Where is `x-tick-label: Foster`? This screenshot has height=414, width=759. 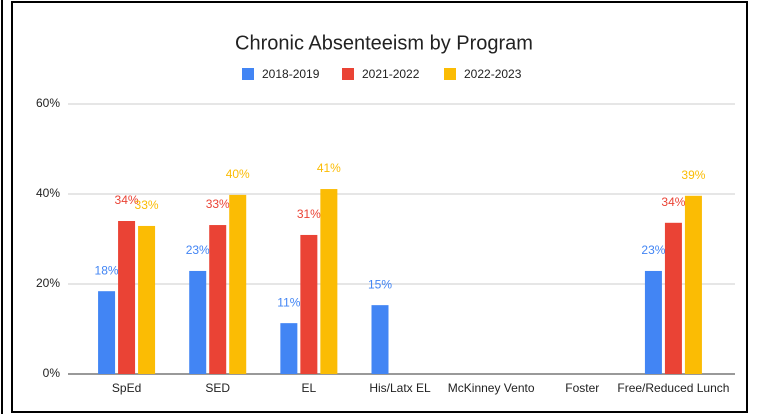 x-tick-label: Foster is located at coordinates (582, 388).